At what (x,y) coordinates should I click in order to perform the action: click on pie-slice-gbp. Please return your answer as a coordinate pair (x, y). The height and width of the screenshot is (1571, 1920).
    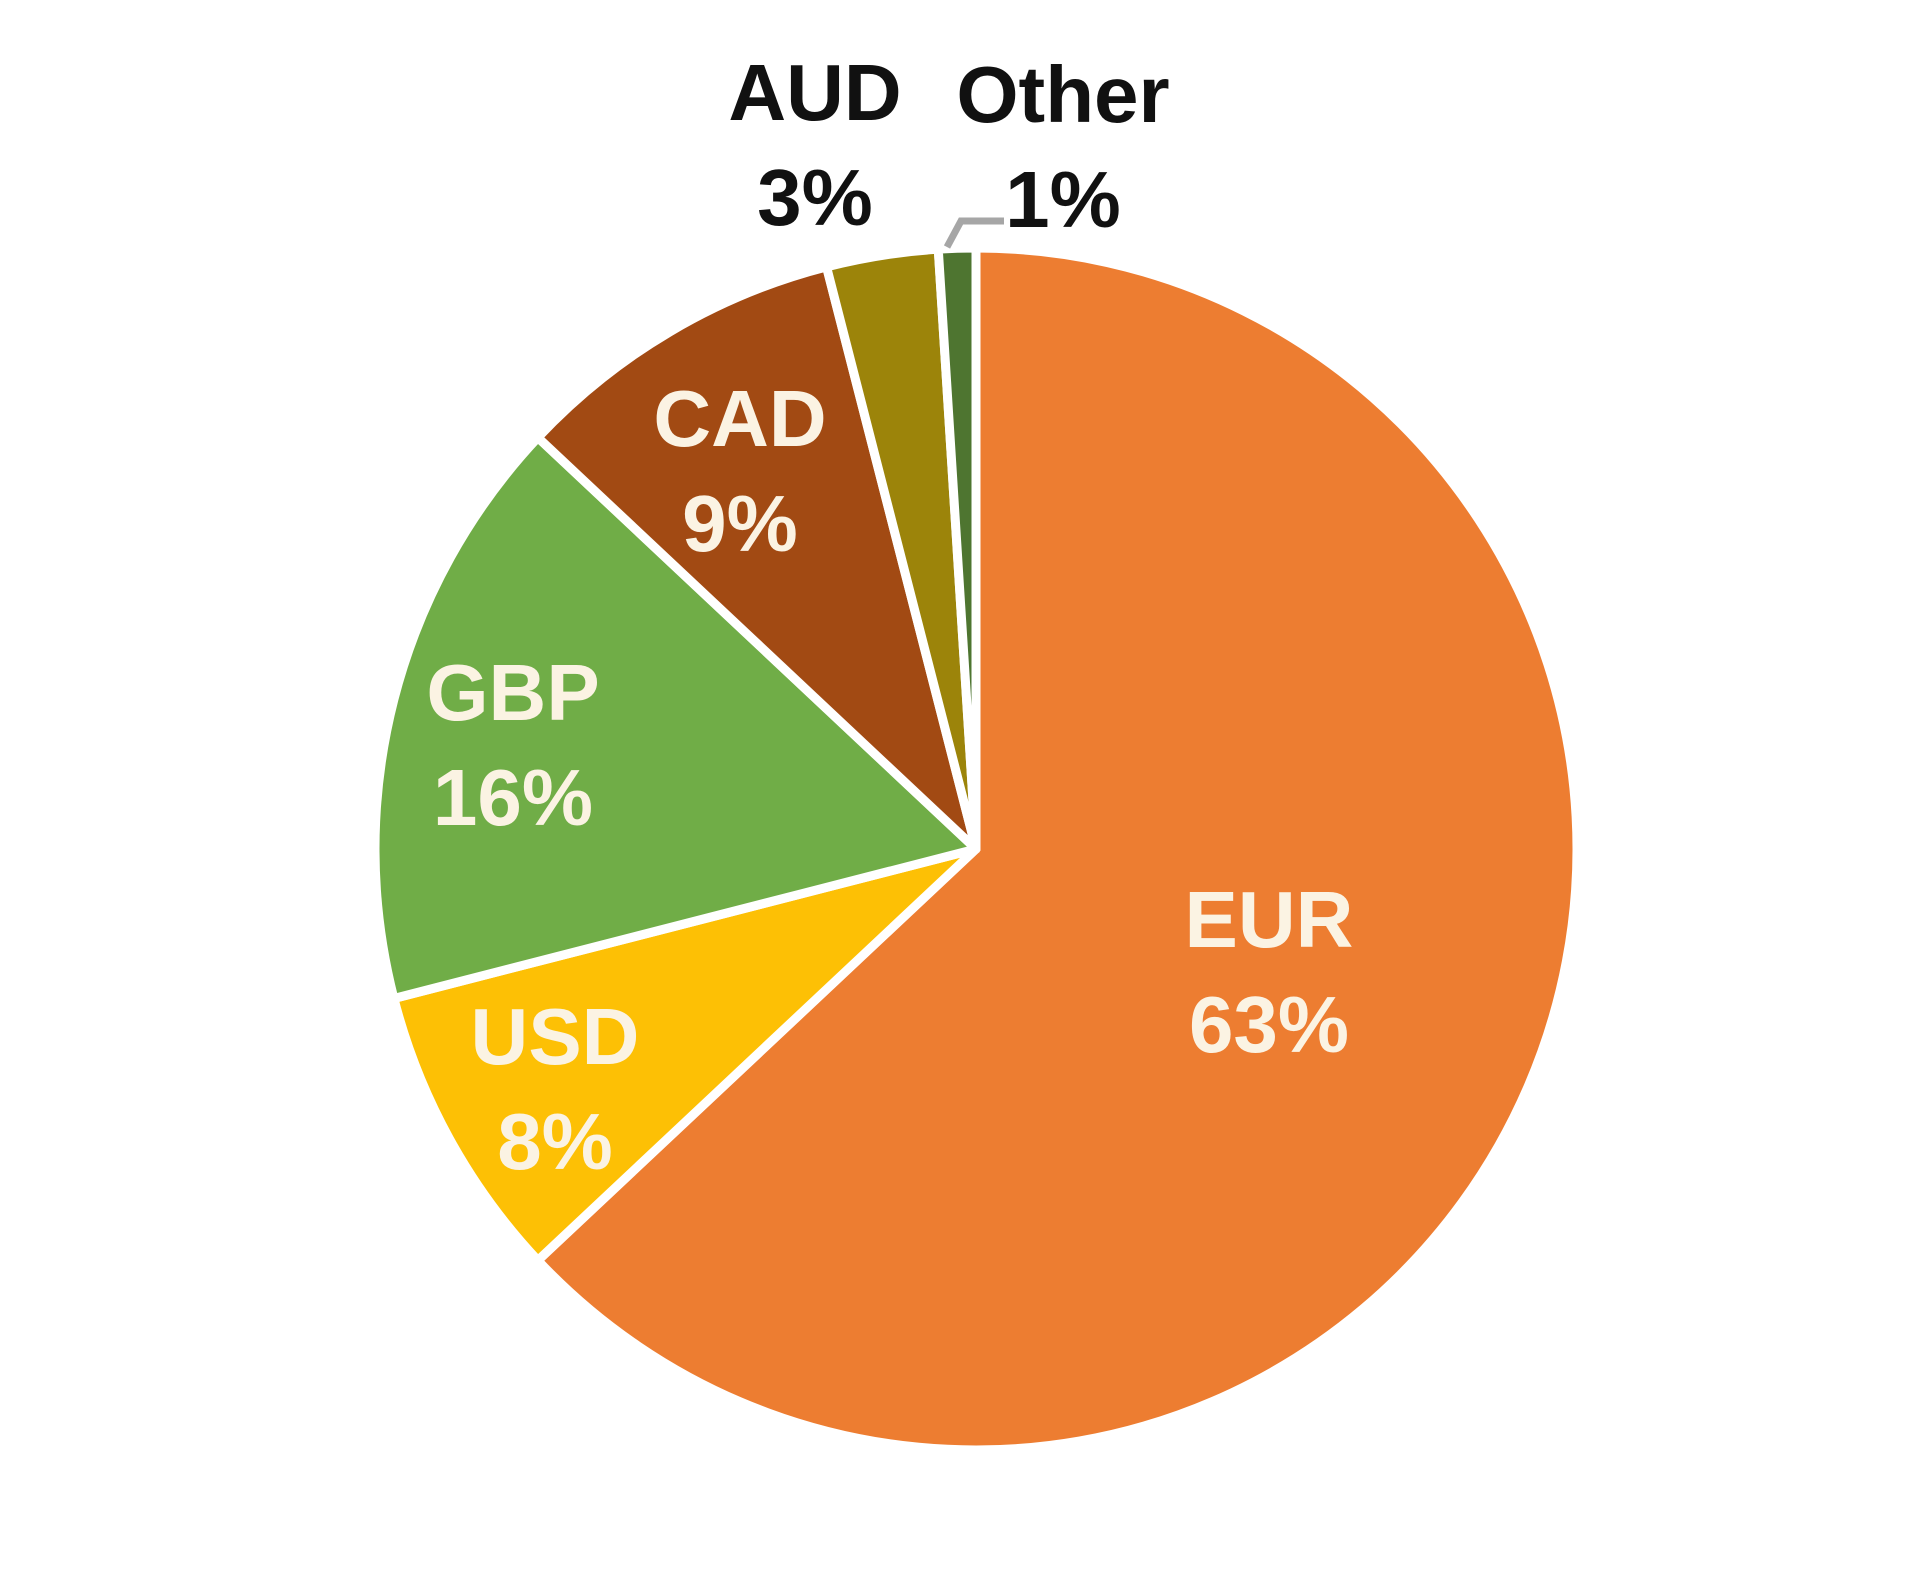
    Looking at the image, I should click on (675, 718).